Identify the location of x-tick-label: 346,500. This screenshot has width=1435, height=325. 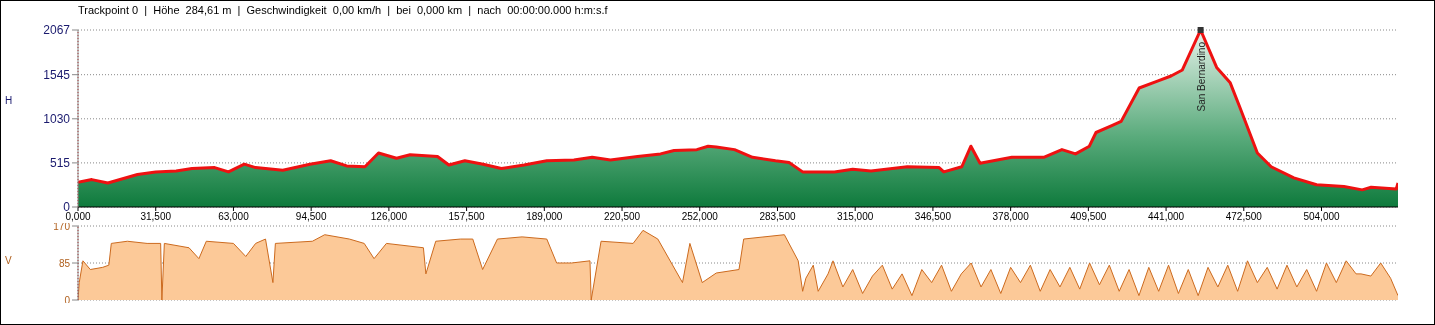
(933, 217).